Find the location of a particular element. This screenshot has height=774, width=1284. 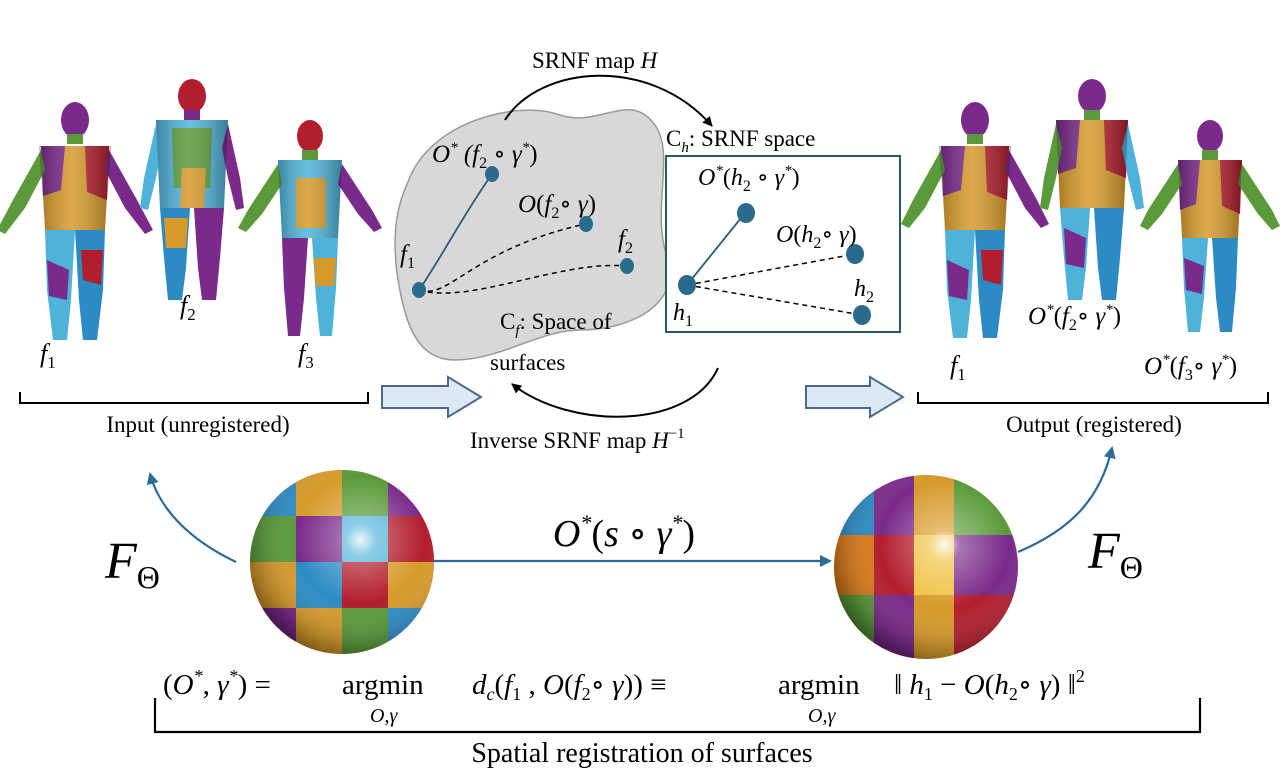

svg-text: dc(f1 , O(f2∘ γ)) ≡ is located at coordinates (569, 686).